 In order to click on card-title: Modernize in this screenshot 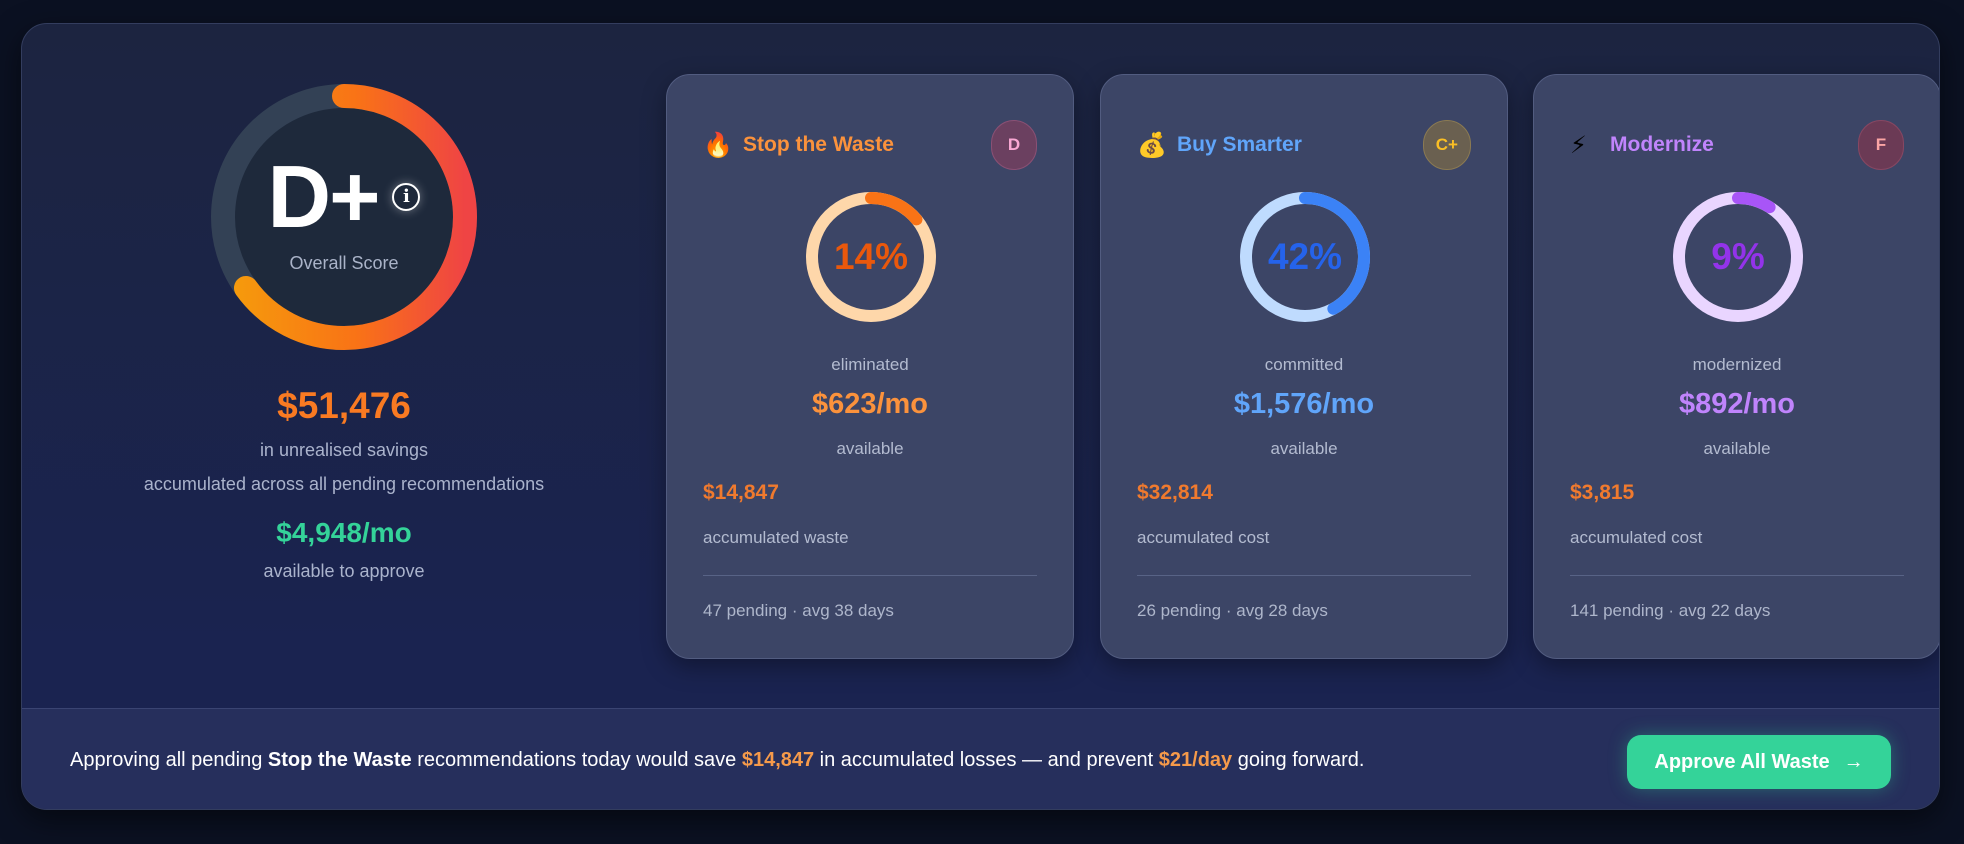, I will do `click(1662, 144)`.